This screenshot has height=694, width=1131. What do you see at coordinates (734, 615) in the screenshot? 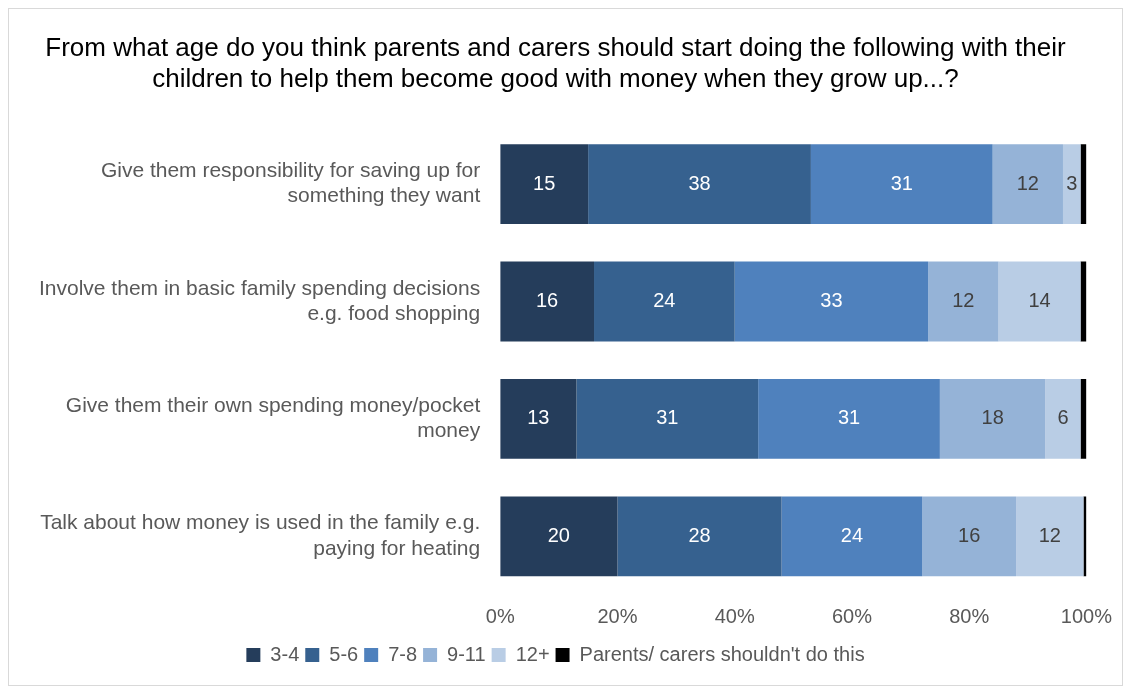
I see `x-tick-label: 40%` at bounding box center [734, 615].